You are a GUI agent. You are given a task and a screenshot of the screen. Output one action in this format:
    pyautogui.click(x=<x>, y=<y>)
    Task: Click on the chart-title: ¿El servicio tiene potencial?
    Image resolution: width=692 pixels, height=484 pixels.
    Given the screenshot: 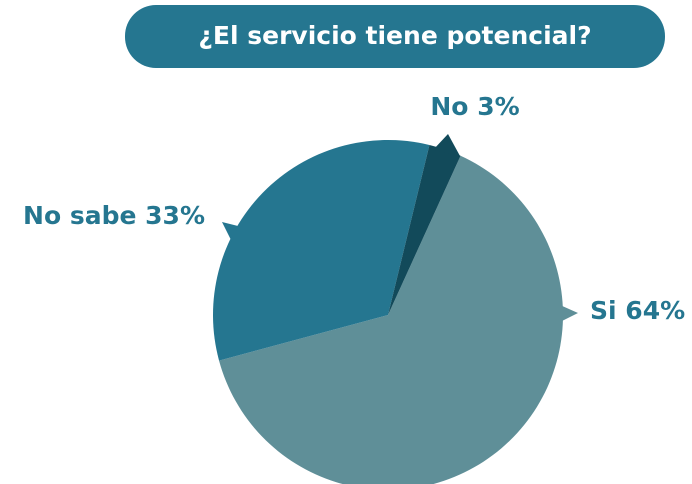 What is the action you would take?
    pyautogui.click(x=394, y=35)
    